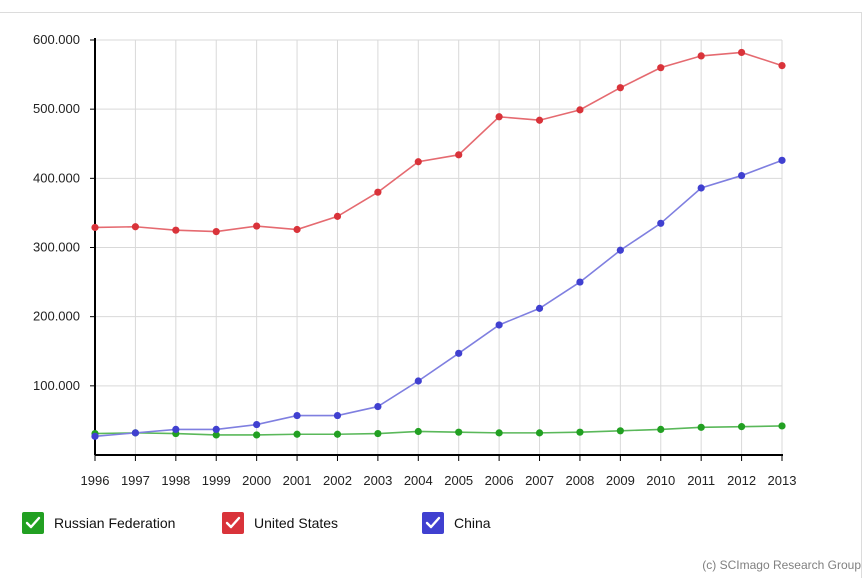  I want to click on legend-item-russian-federation: Russian Federation, so click(98, 523).